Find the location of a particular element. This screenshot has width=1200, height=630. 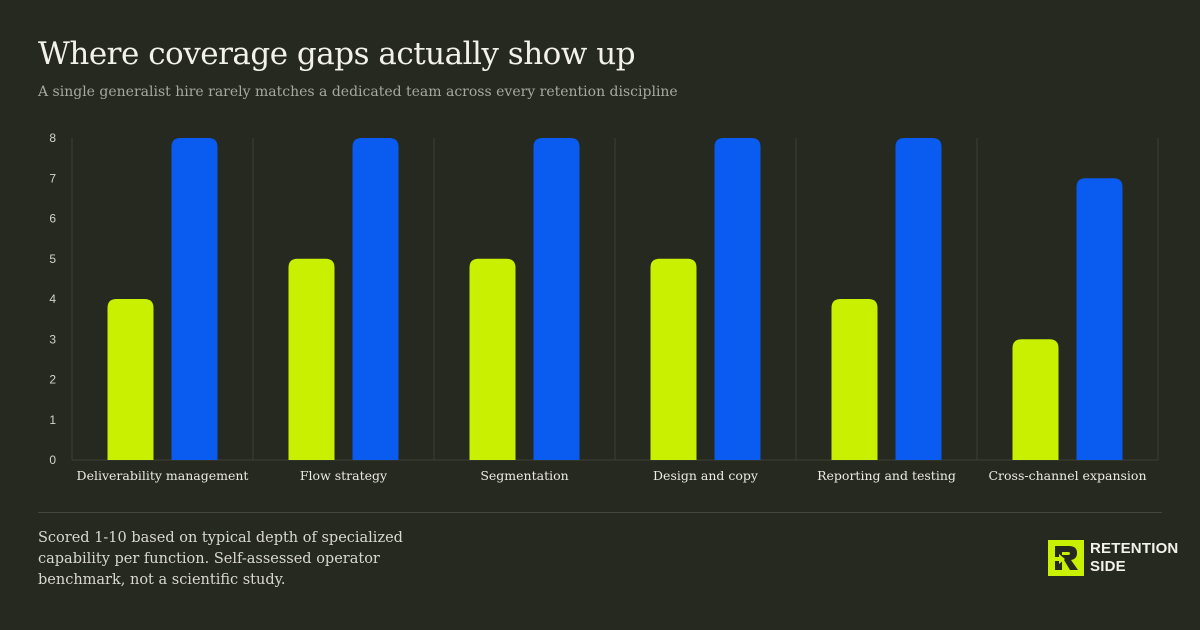

x-category-label: Segmentation is located at coordinates (524, 475).